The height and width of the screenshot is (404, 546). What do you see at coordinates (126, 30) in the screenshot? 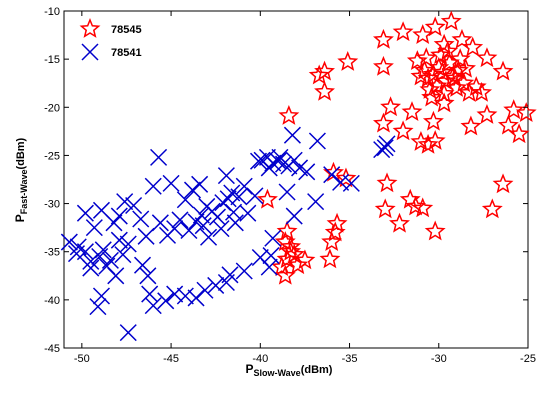
I see `legend-label-78545: 78545` at bounding box center [126, 30].